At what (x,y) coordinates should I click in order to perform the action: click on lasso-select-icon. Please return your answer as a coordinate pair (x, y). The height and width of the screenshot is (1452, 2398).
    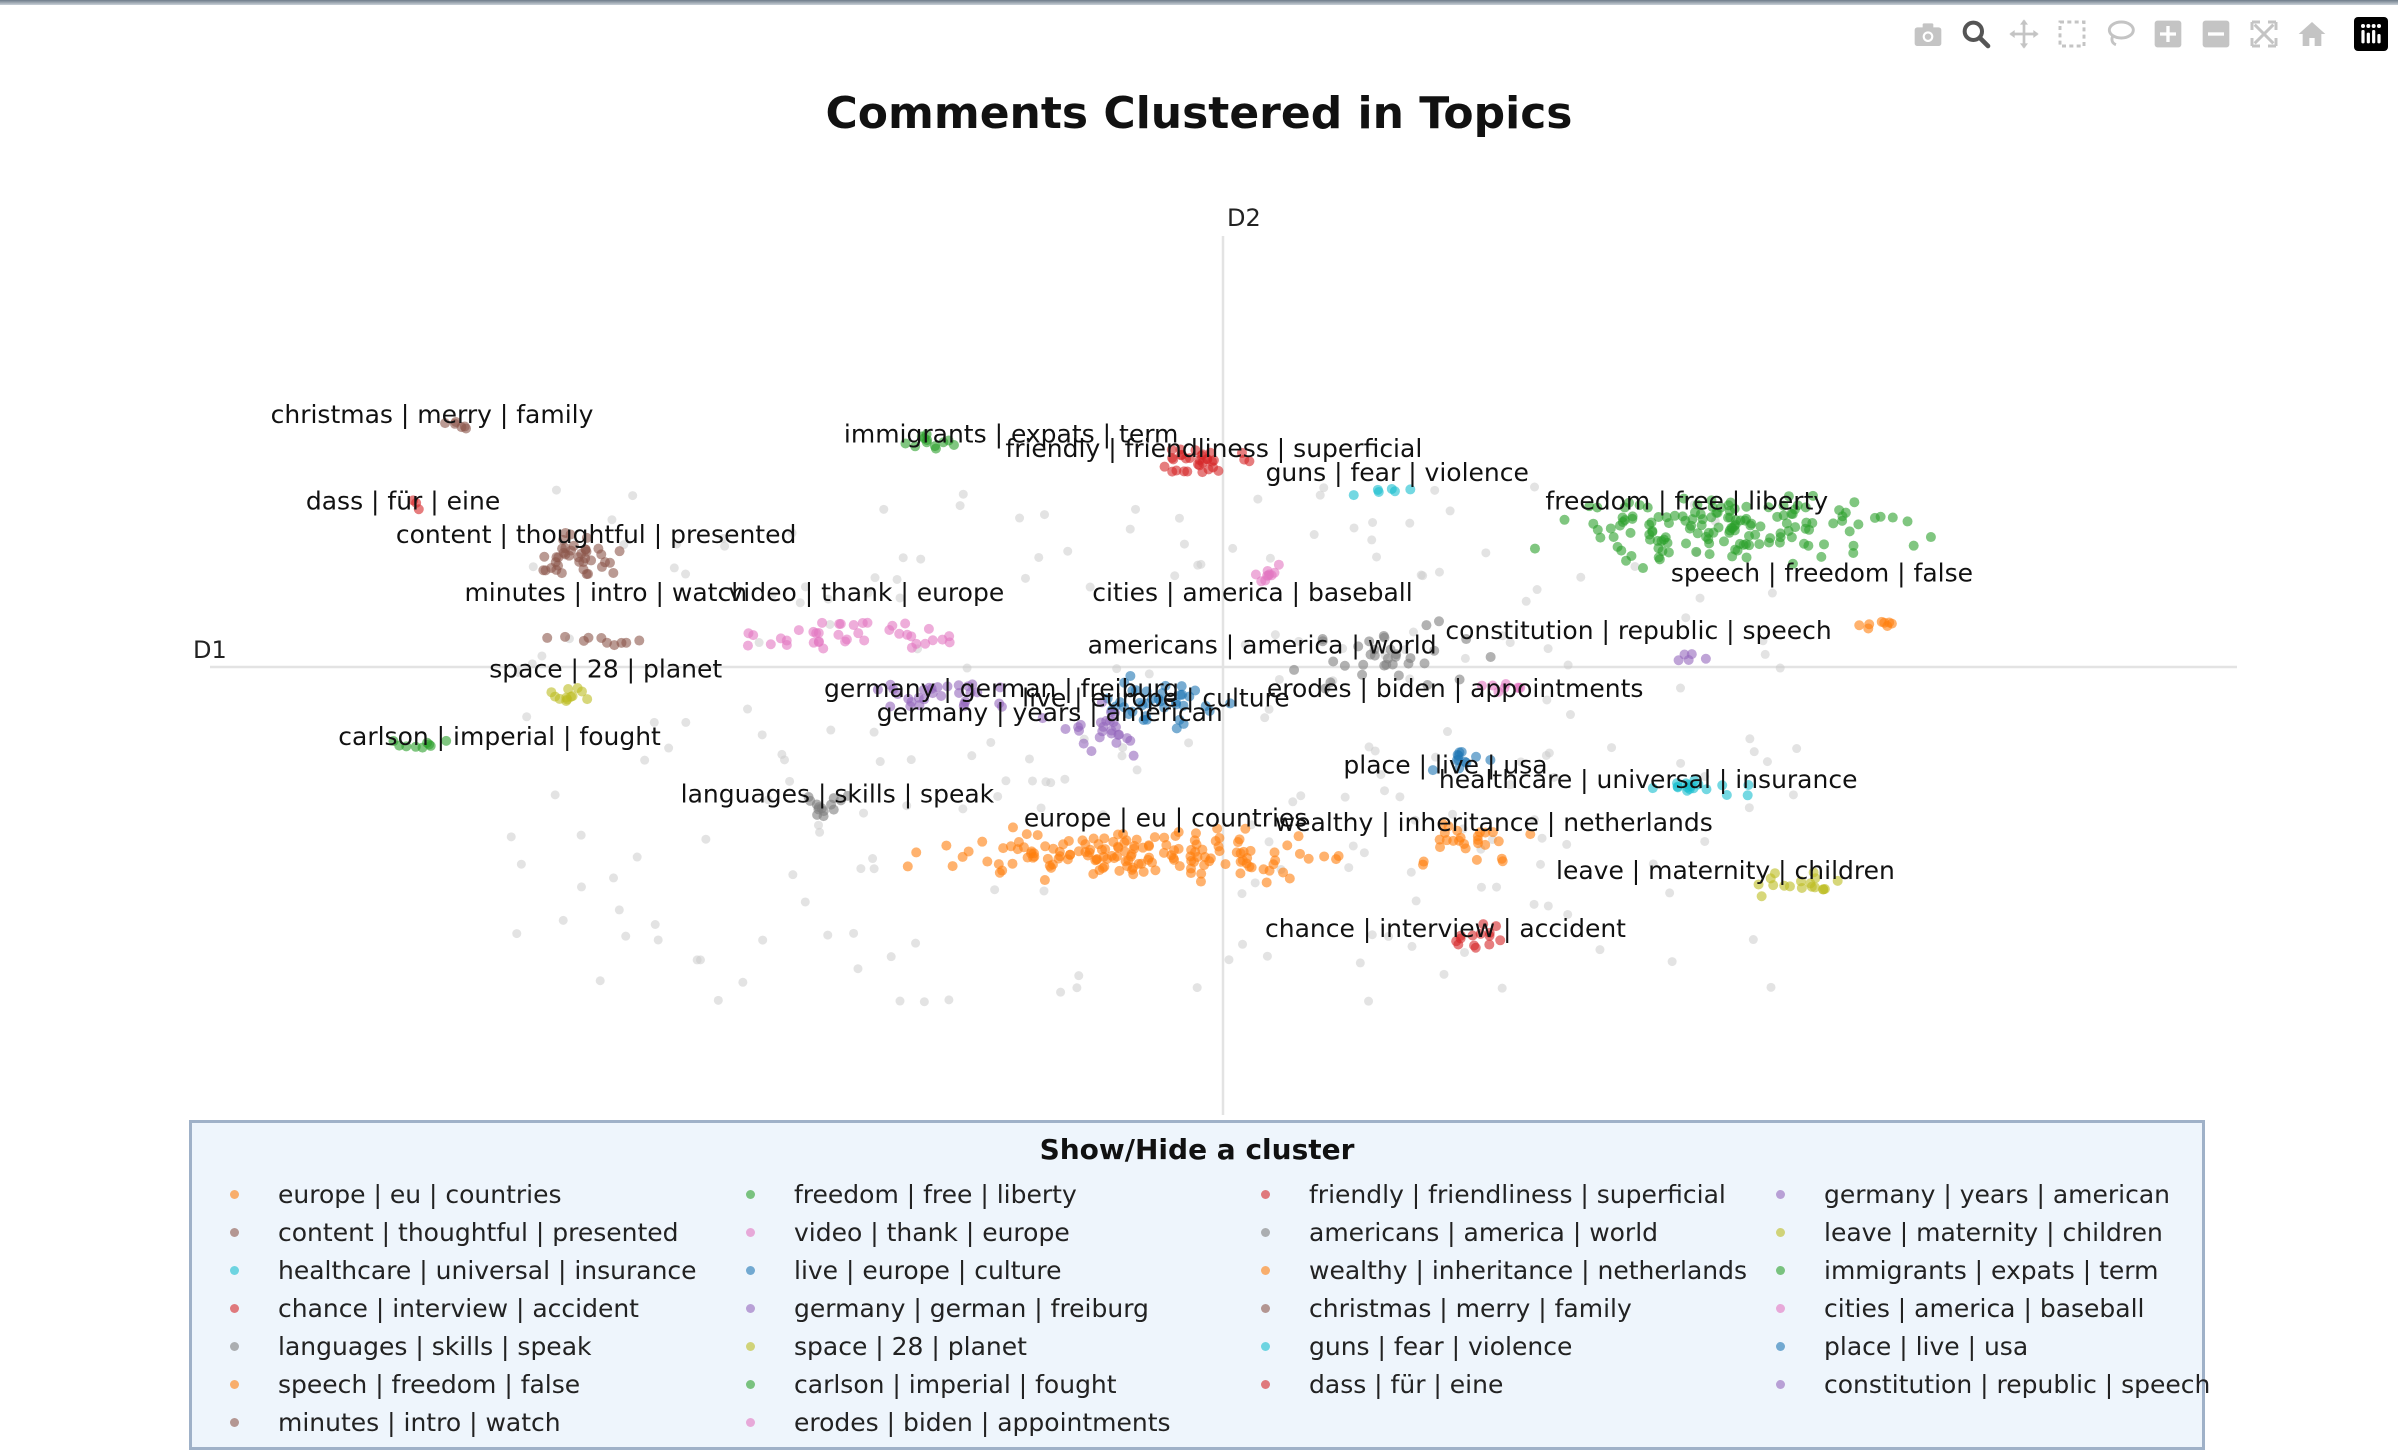
    Looking at the image, I should click on (2120, 34).